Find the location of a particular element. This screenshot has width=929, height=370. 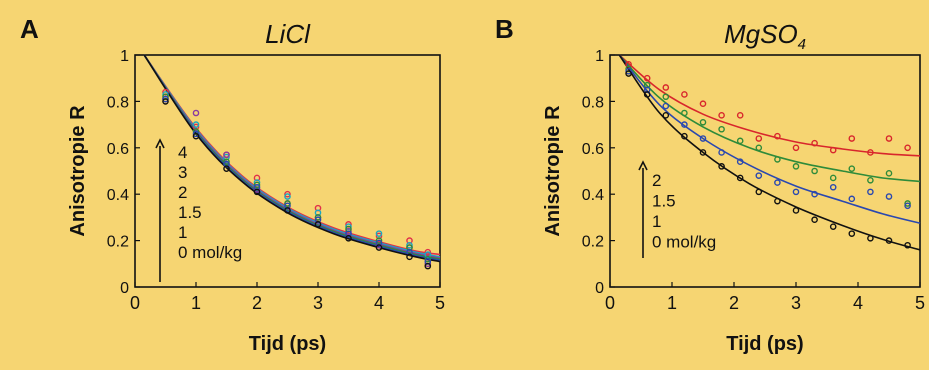

legend-label: 4 is located at coordinates (182, 152).